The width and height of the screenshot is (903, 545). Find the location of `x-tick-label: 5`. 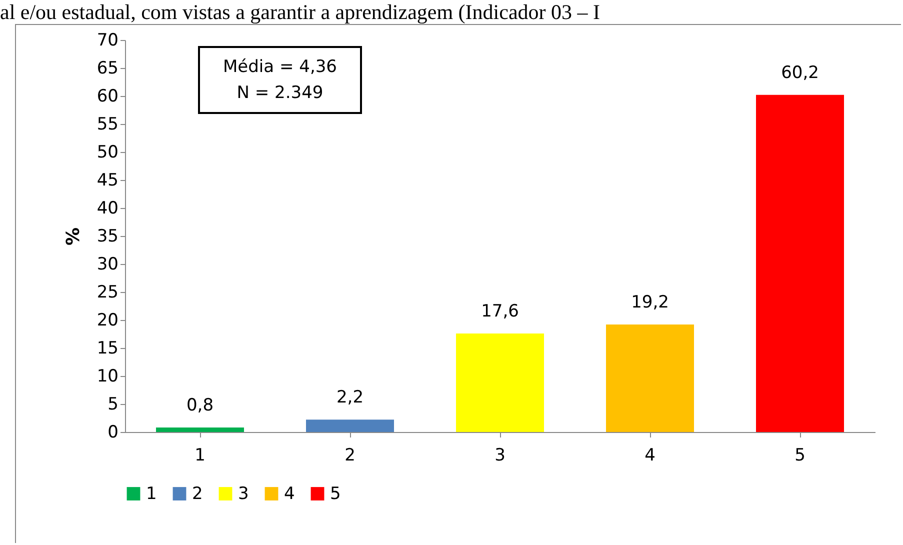

x-tick-label: 5 is located at coordinates (800, 456).